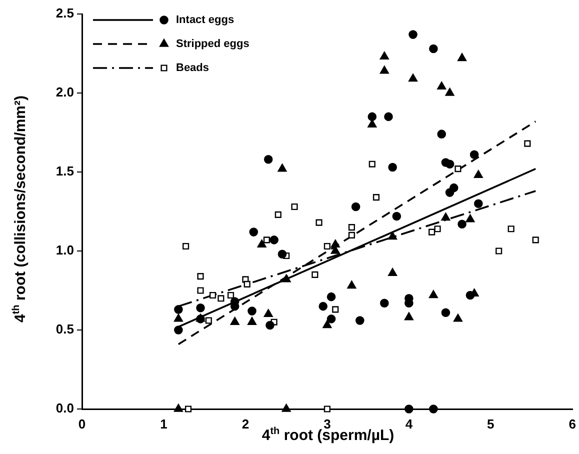 This screenshot has height=454, width=579. What do you see at coordinates (65, 13) in the screenshot?
I see `y-tick-label: 2.5` at bounding box center [65, 13].